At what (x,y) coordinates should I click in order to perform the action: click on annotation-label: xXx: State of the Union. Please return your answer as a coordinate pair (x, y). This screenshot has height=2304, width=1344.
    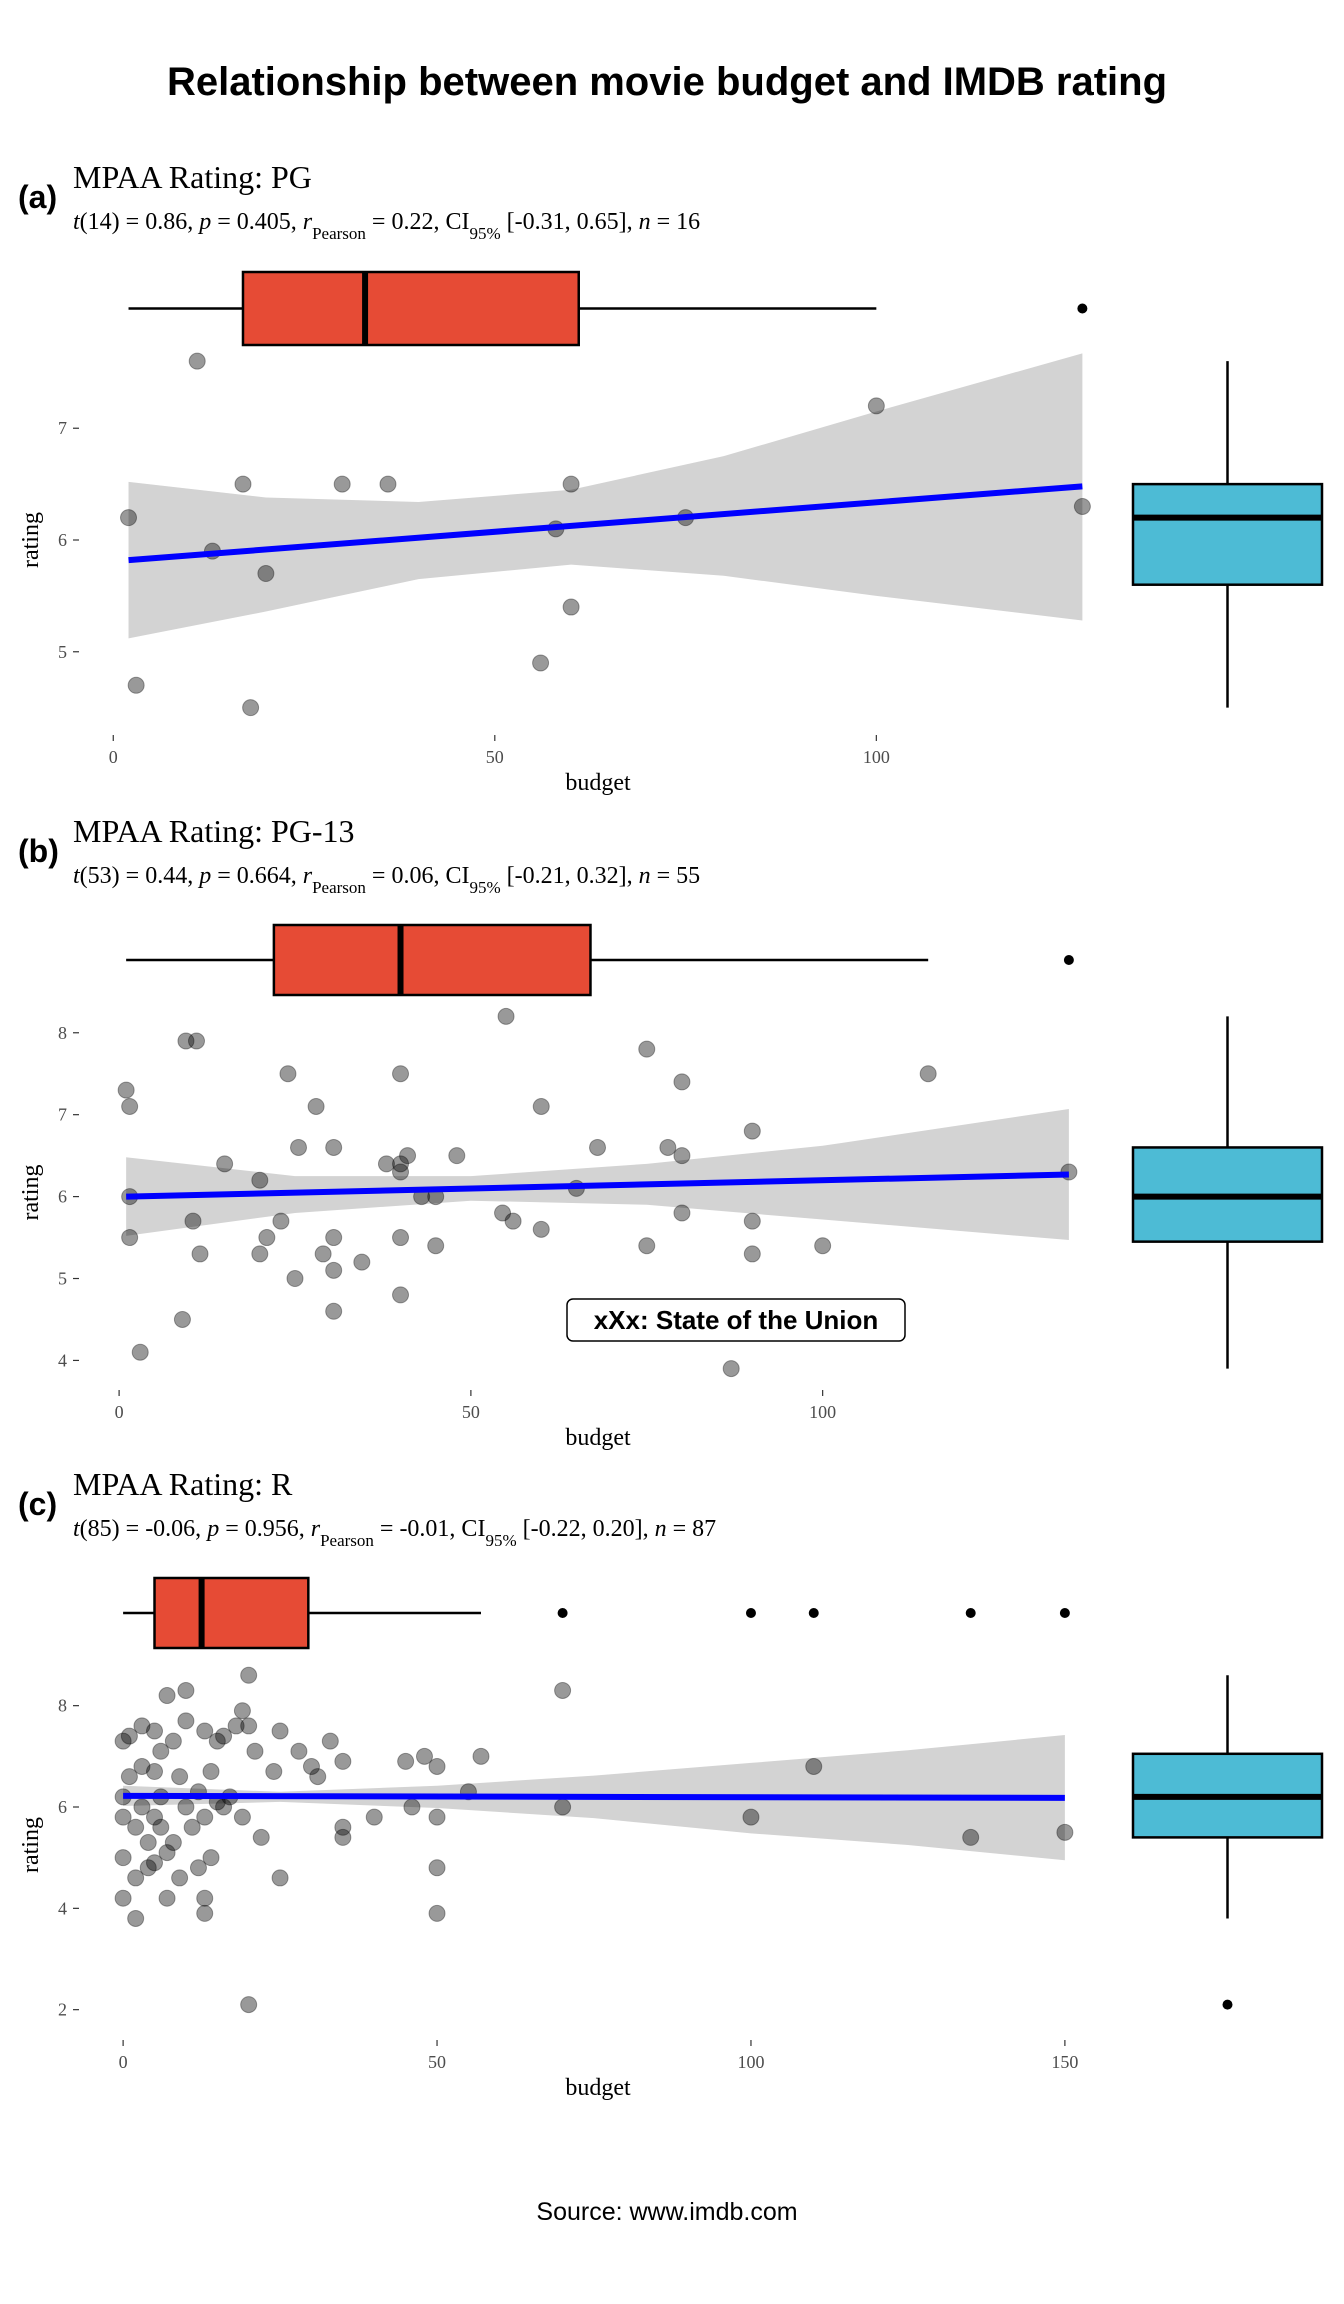
    Looking at the image, I should click on (736, 1320).